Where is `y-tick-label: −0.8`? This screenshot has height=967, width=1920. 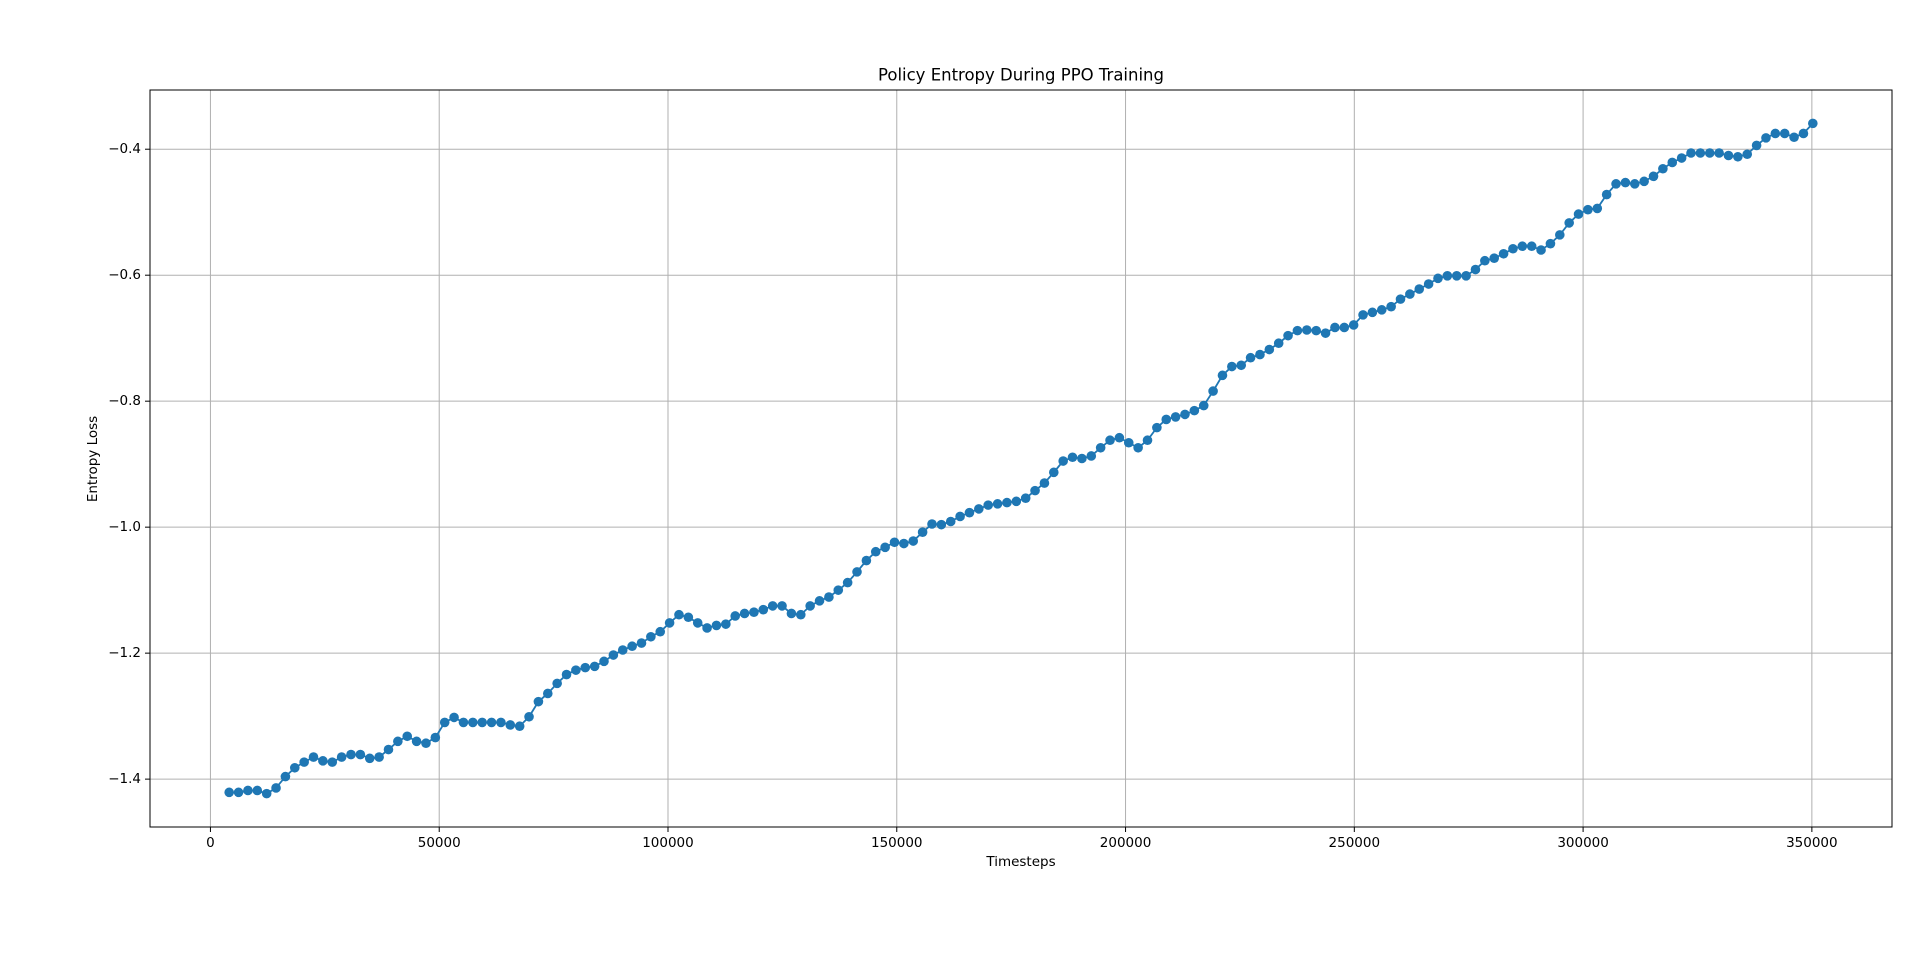
y-tick-label: −0.8 is located at coordinates (124, 401).